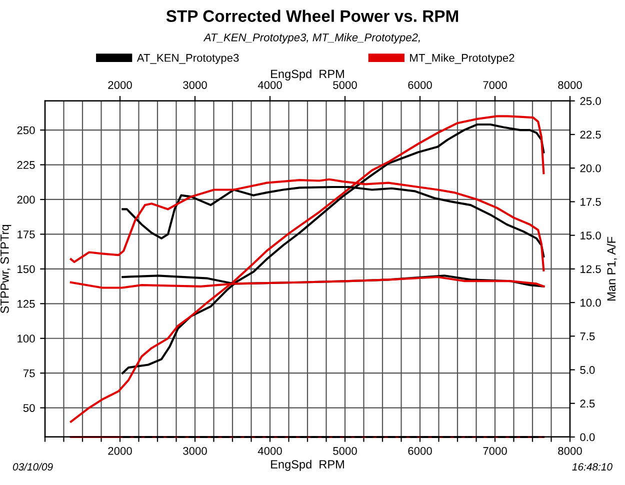 The image size is (625, 485). What do you see at coordinates (307, 74) in the screenshot?
I see `x2-axis-title: EngSpd RPM` at bounding box center [307, 74].